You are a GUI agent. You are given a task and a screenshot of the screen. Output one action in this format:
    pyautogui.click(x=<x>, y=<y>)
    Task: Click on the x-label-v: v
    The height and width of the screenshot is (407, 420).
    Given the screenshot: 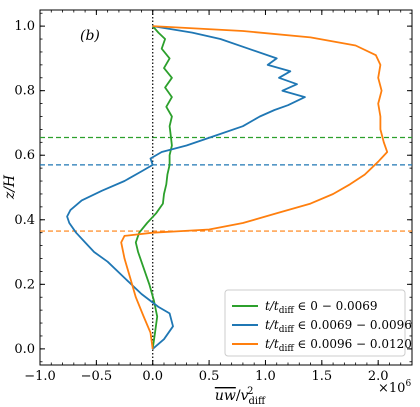 What is the action you would take?
    pyautogui.click(x=245, y=396)
    